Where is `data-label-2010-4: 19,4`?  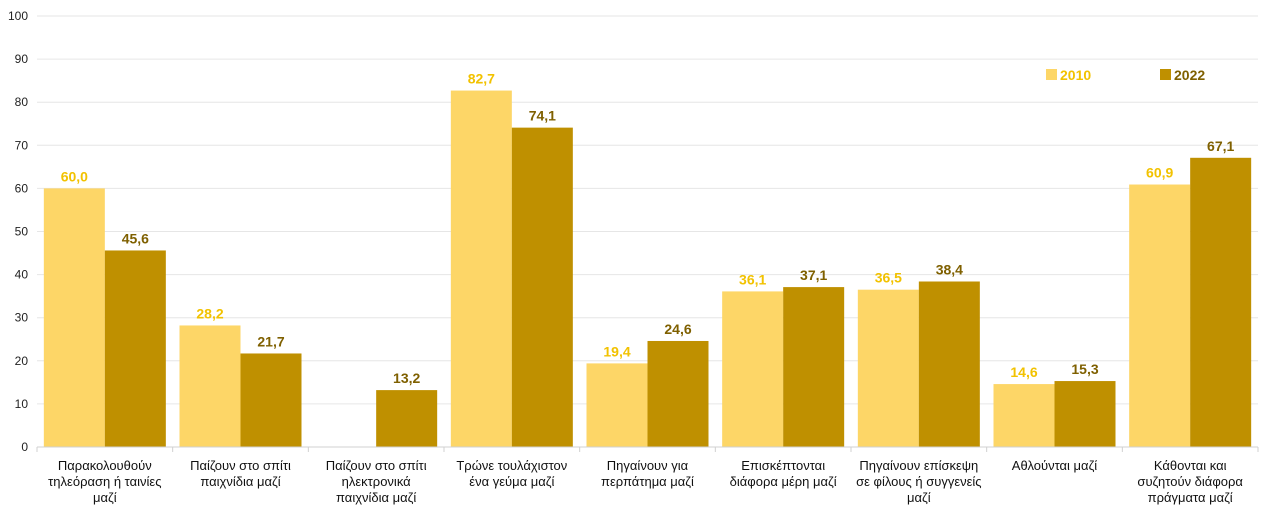
data-label-2010-4: 19,4 is located at coordinates (616, 351).